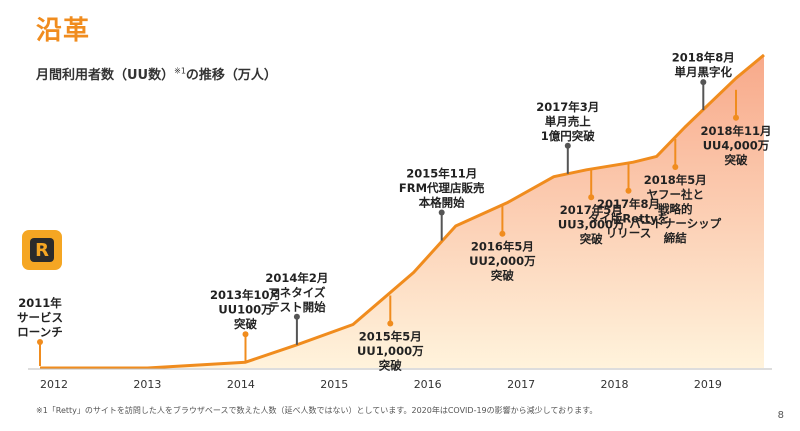 The width and height of the screenshot is (800, 431). I want to click on page-title: 沿革, so click(63, 31).